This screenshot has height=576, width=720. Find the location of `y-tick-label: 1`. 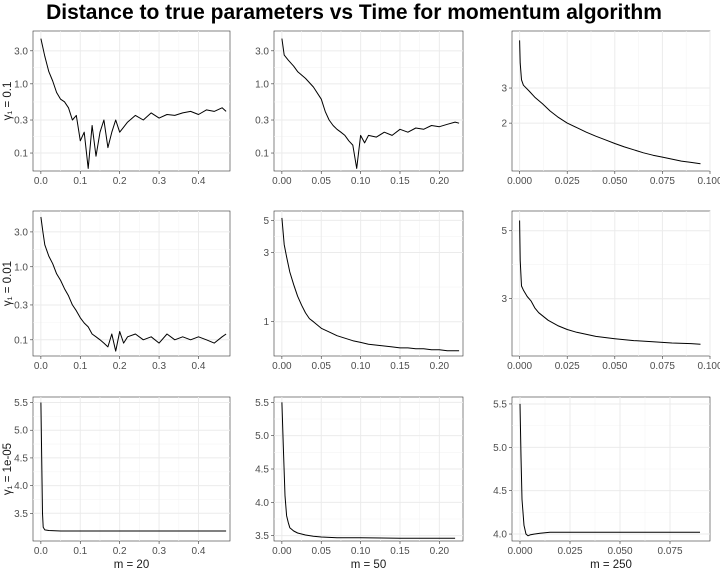

y-tick-label: 1 is located at coordinates (266, 322).